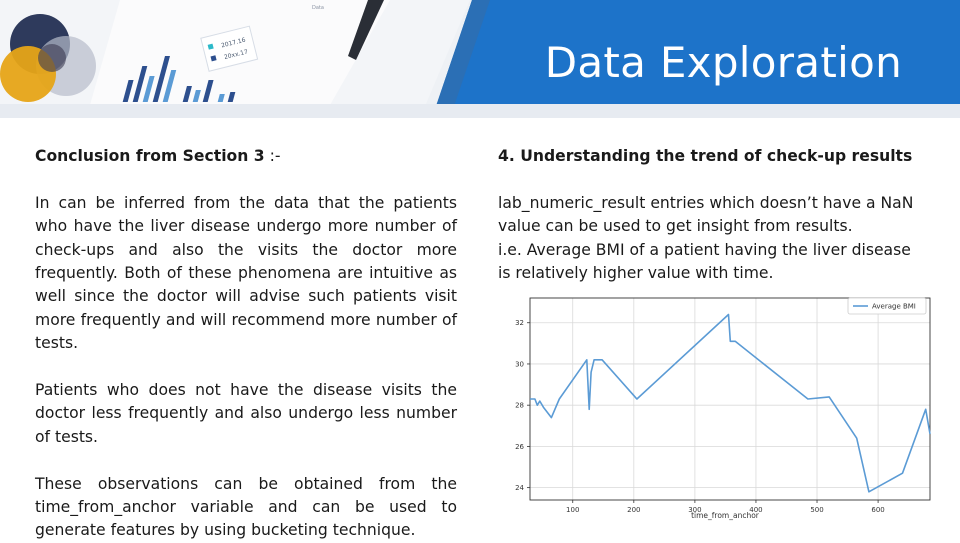 The height and width of the screenshot is (543, 960). Describe the element at coordinates (272, 156) in the screenshot. I see `left-heading-suffix: :-` at that location.